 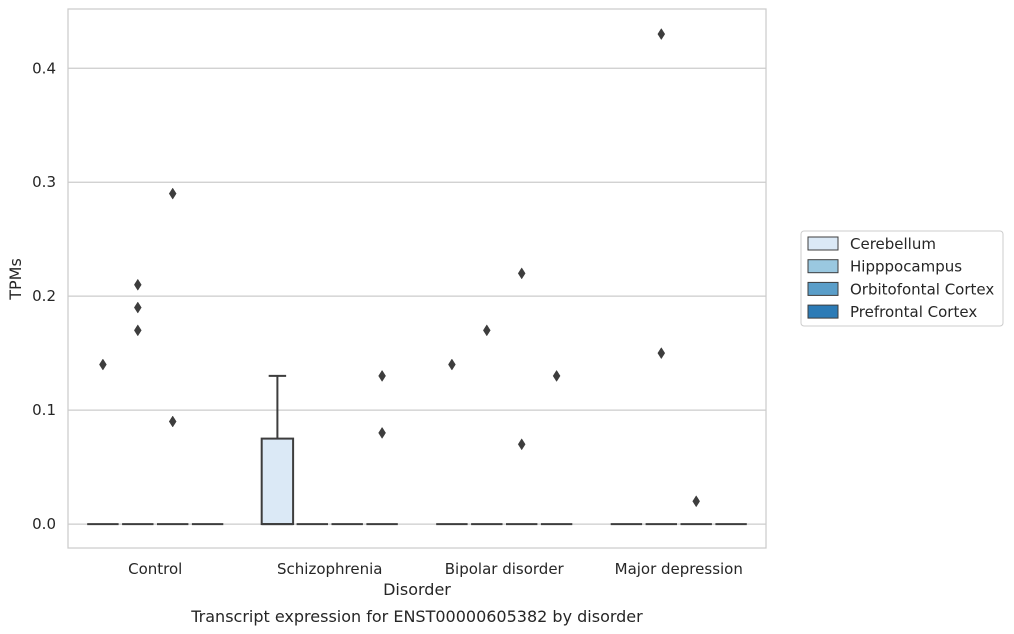 I want to click on x-tick-label: Control, so click(x=155, y=569).